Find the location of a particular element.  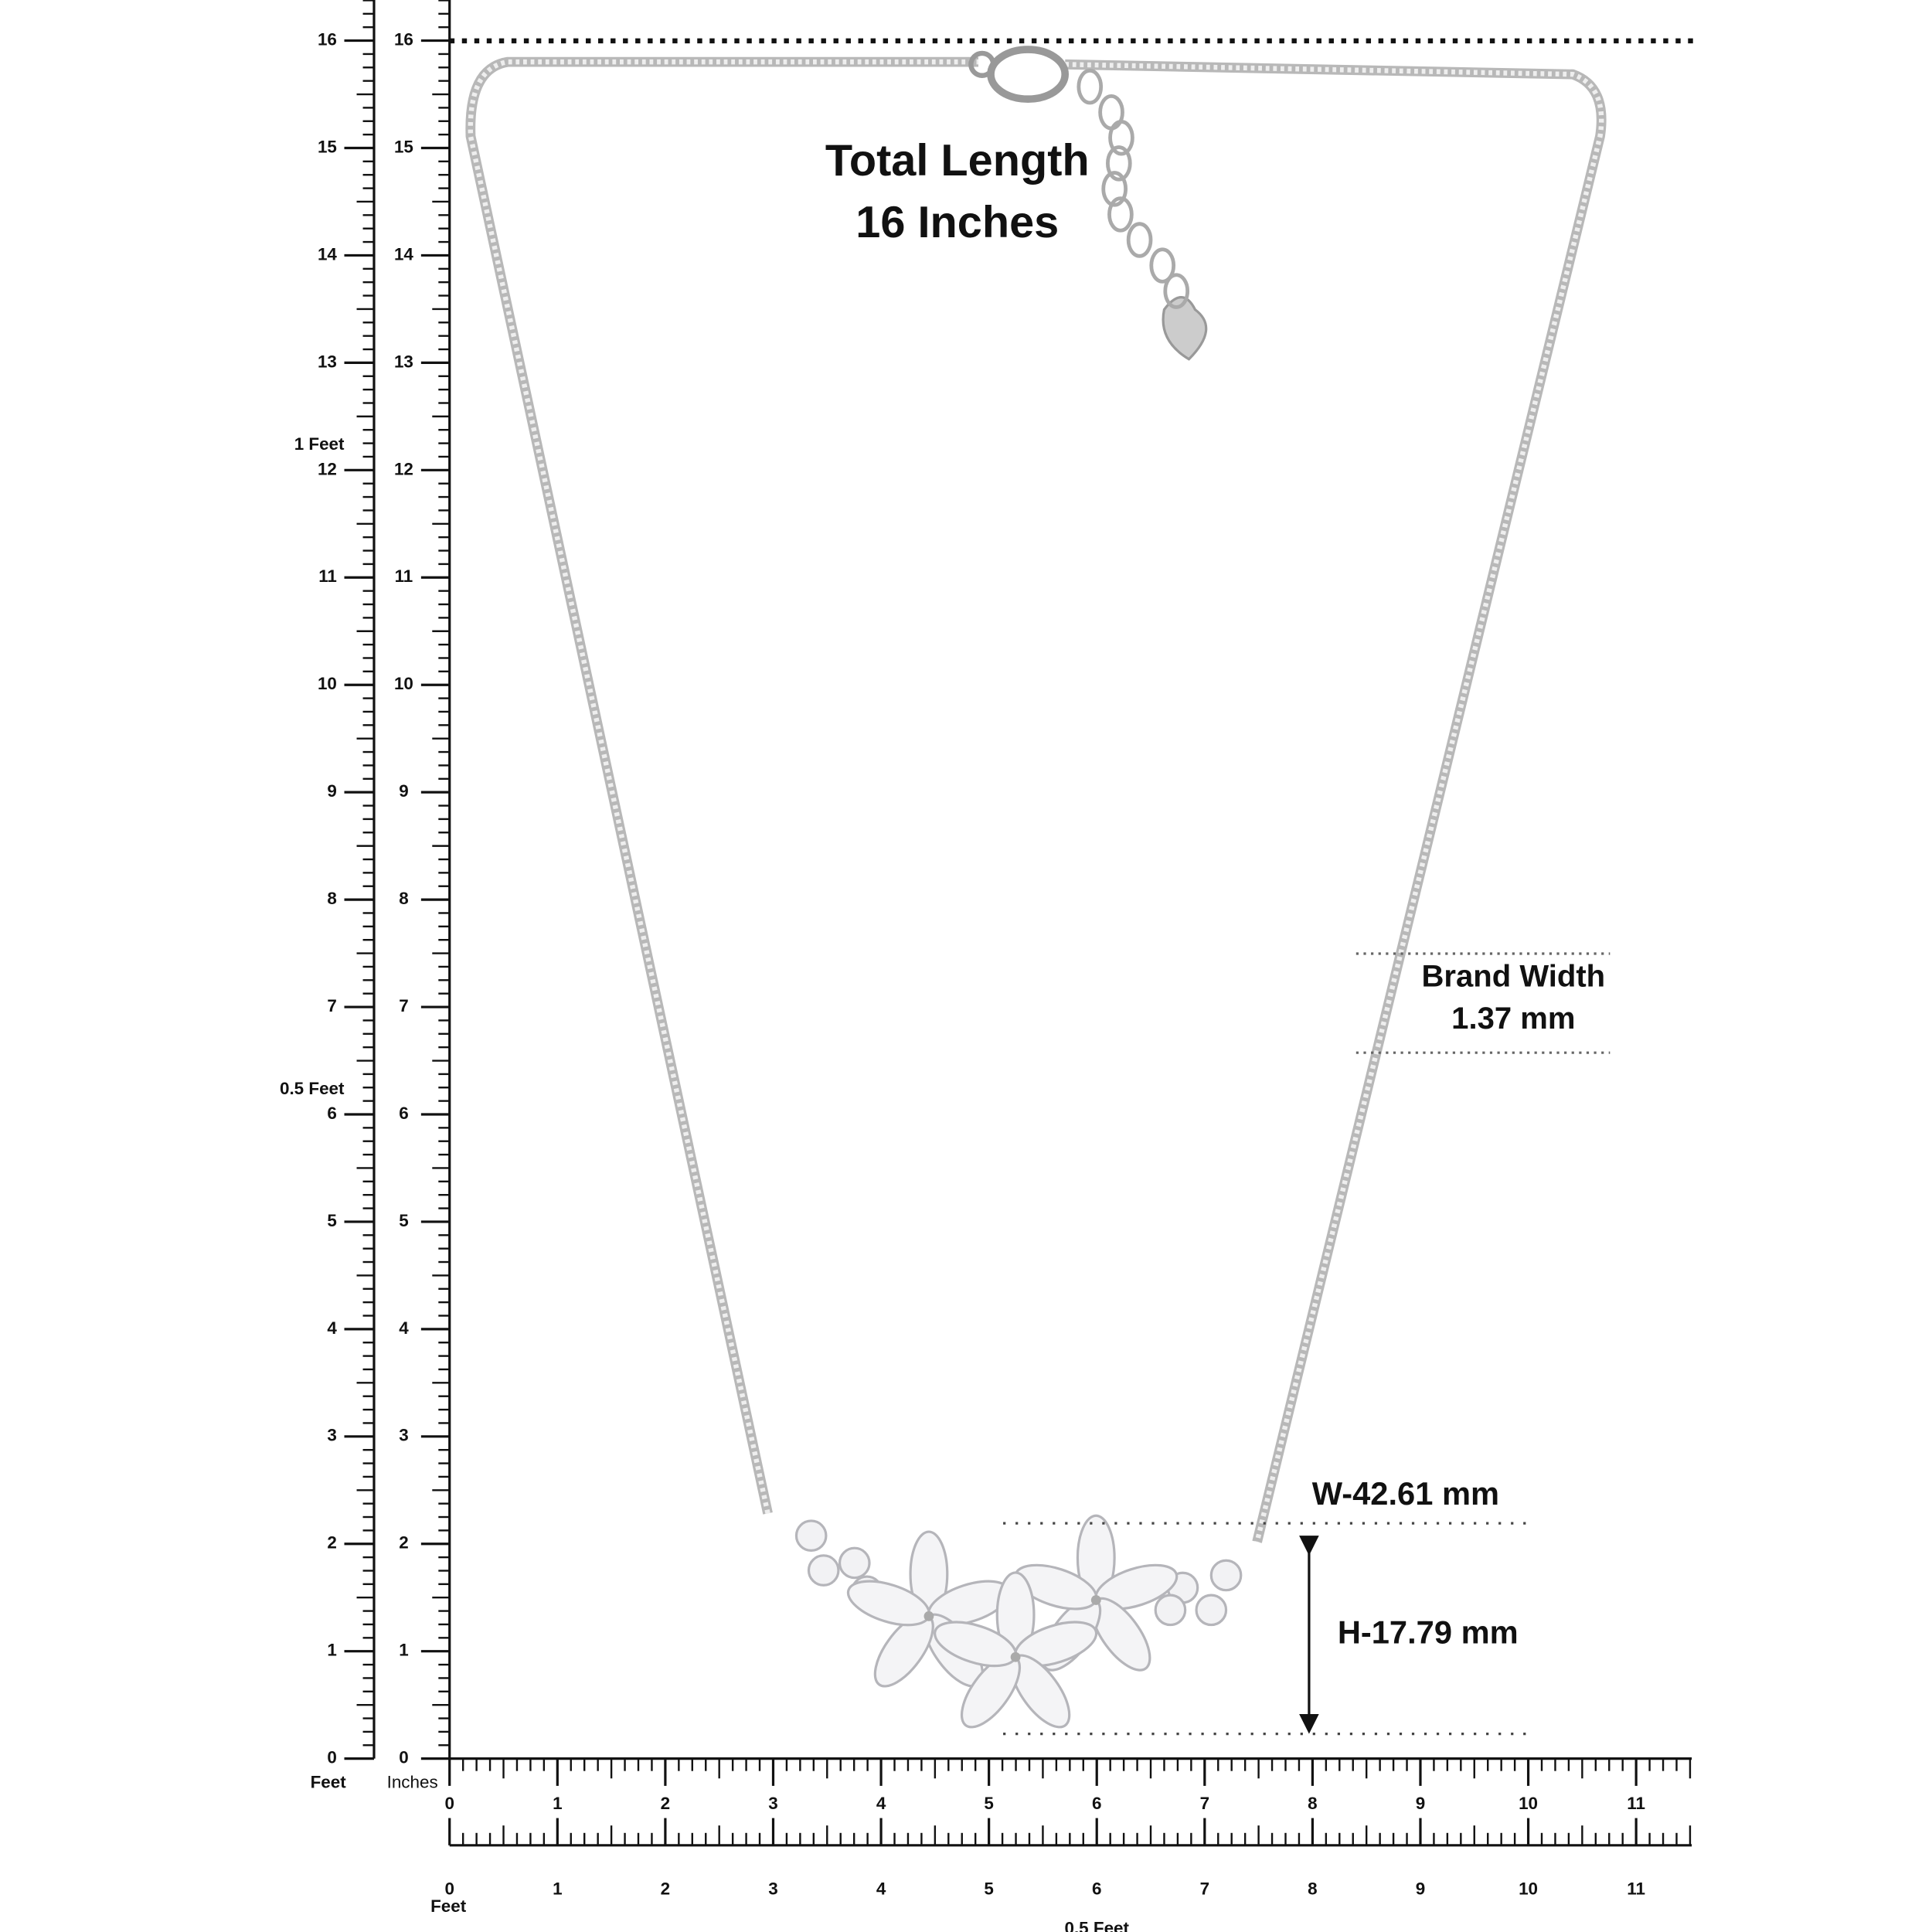

second-tick-label: 3 is located at coordinates (773, 1888).